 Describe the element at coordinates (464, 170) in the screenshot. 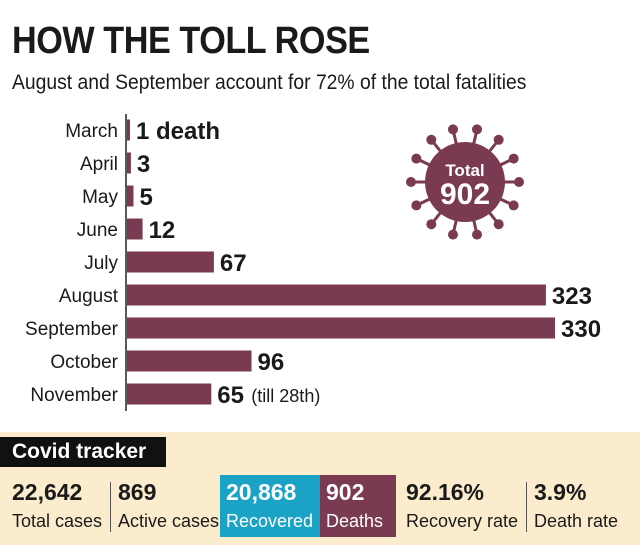

I see `badge-label: Total` at that location.